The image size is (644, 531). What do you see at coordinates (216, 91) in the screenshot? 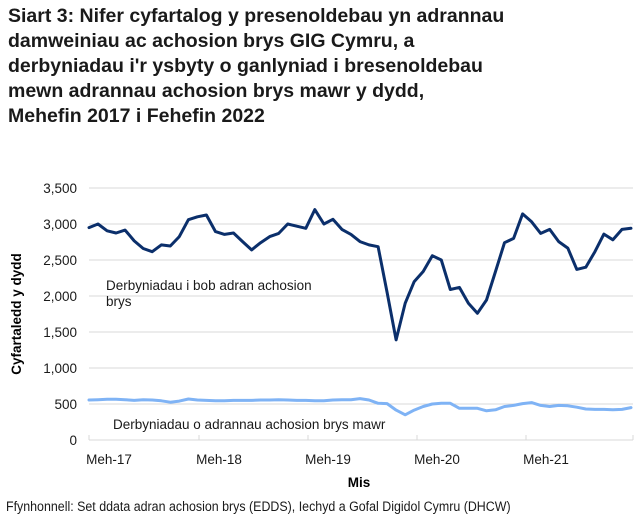
I see `title-line-4: mewn adrannau achosion brys mawr y dydd,` at bounding box center [216, 91].